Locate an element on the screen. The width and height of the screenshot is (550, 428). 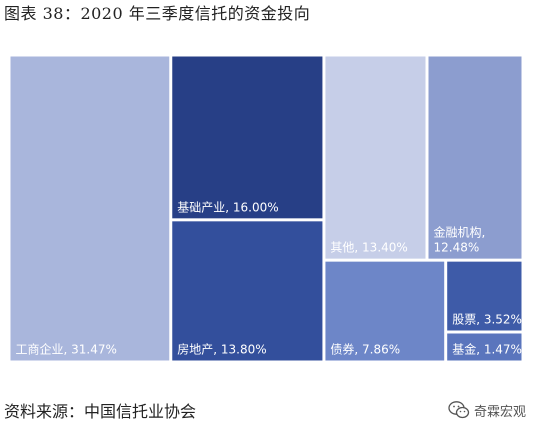
treemap-label-2: 基础产业, 16.00% is located at coordinates (227, 207).